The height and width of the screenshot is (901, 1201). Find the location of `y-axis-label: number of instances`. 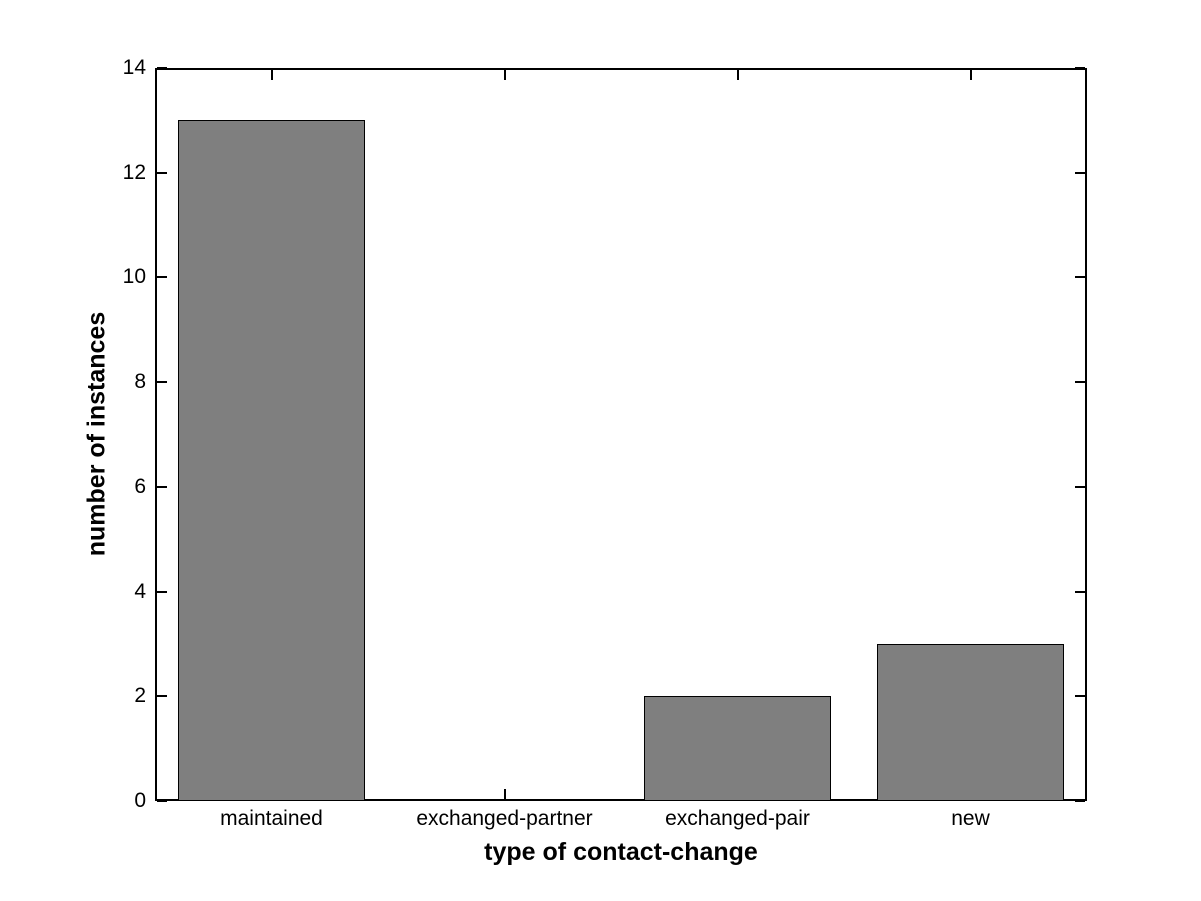

y-axis-label: number of instances is located at coordinates (96, 434).